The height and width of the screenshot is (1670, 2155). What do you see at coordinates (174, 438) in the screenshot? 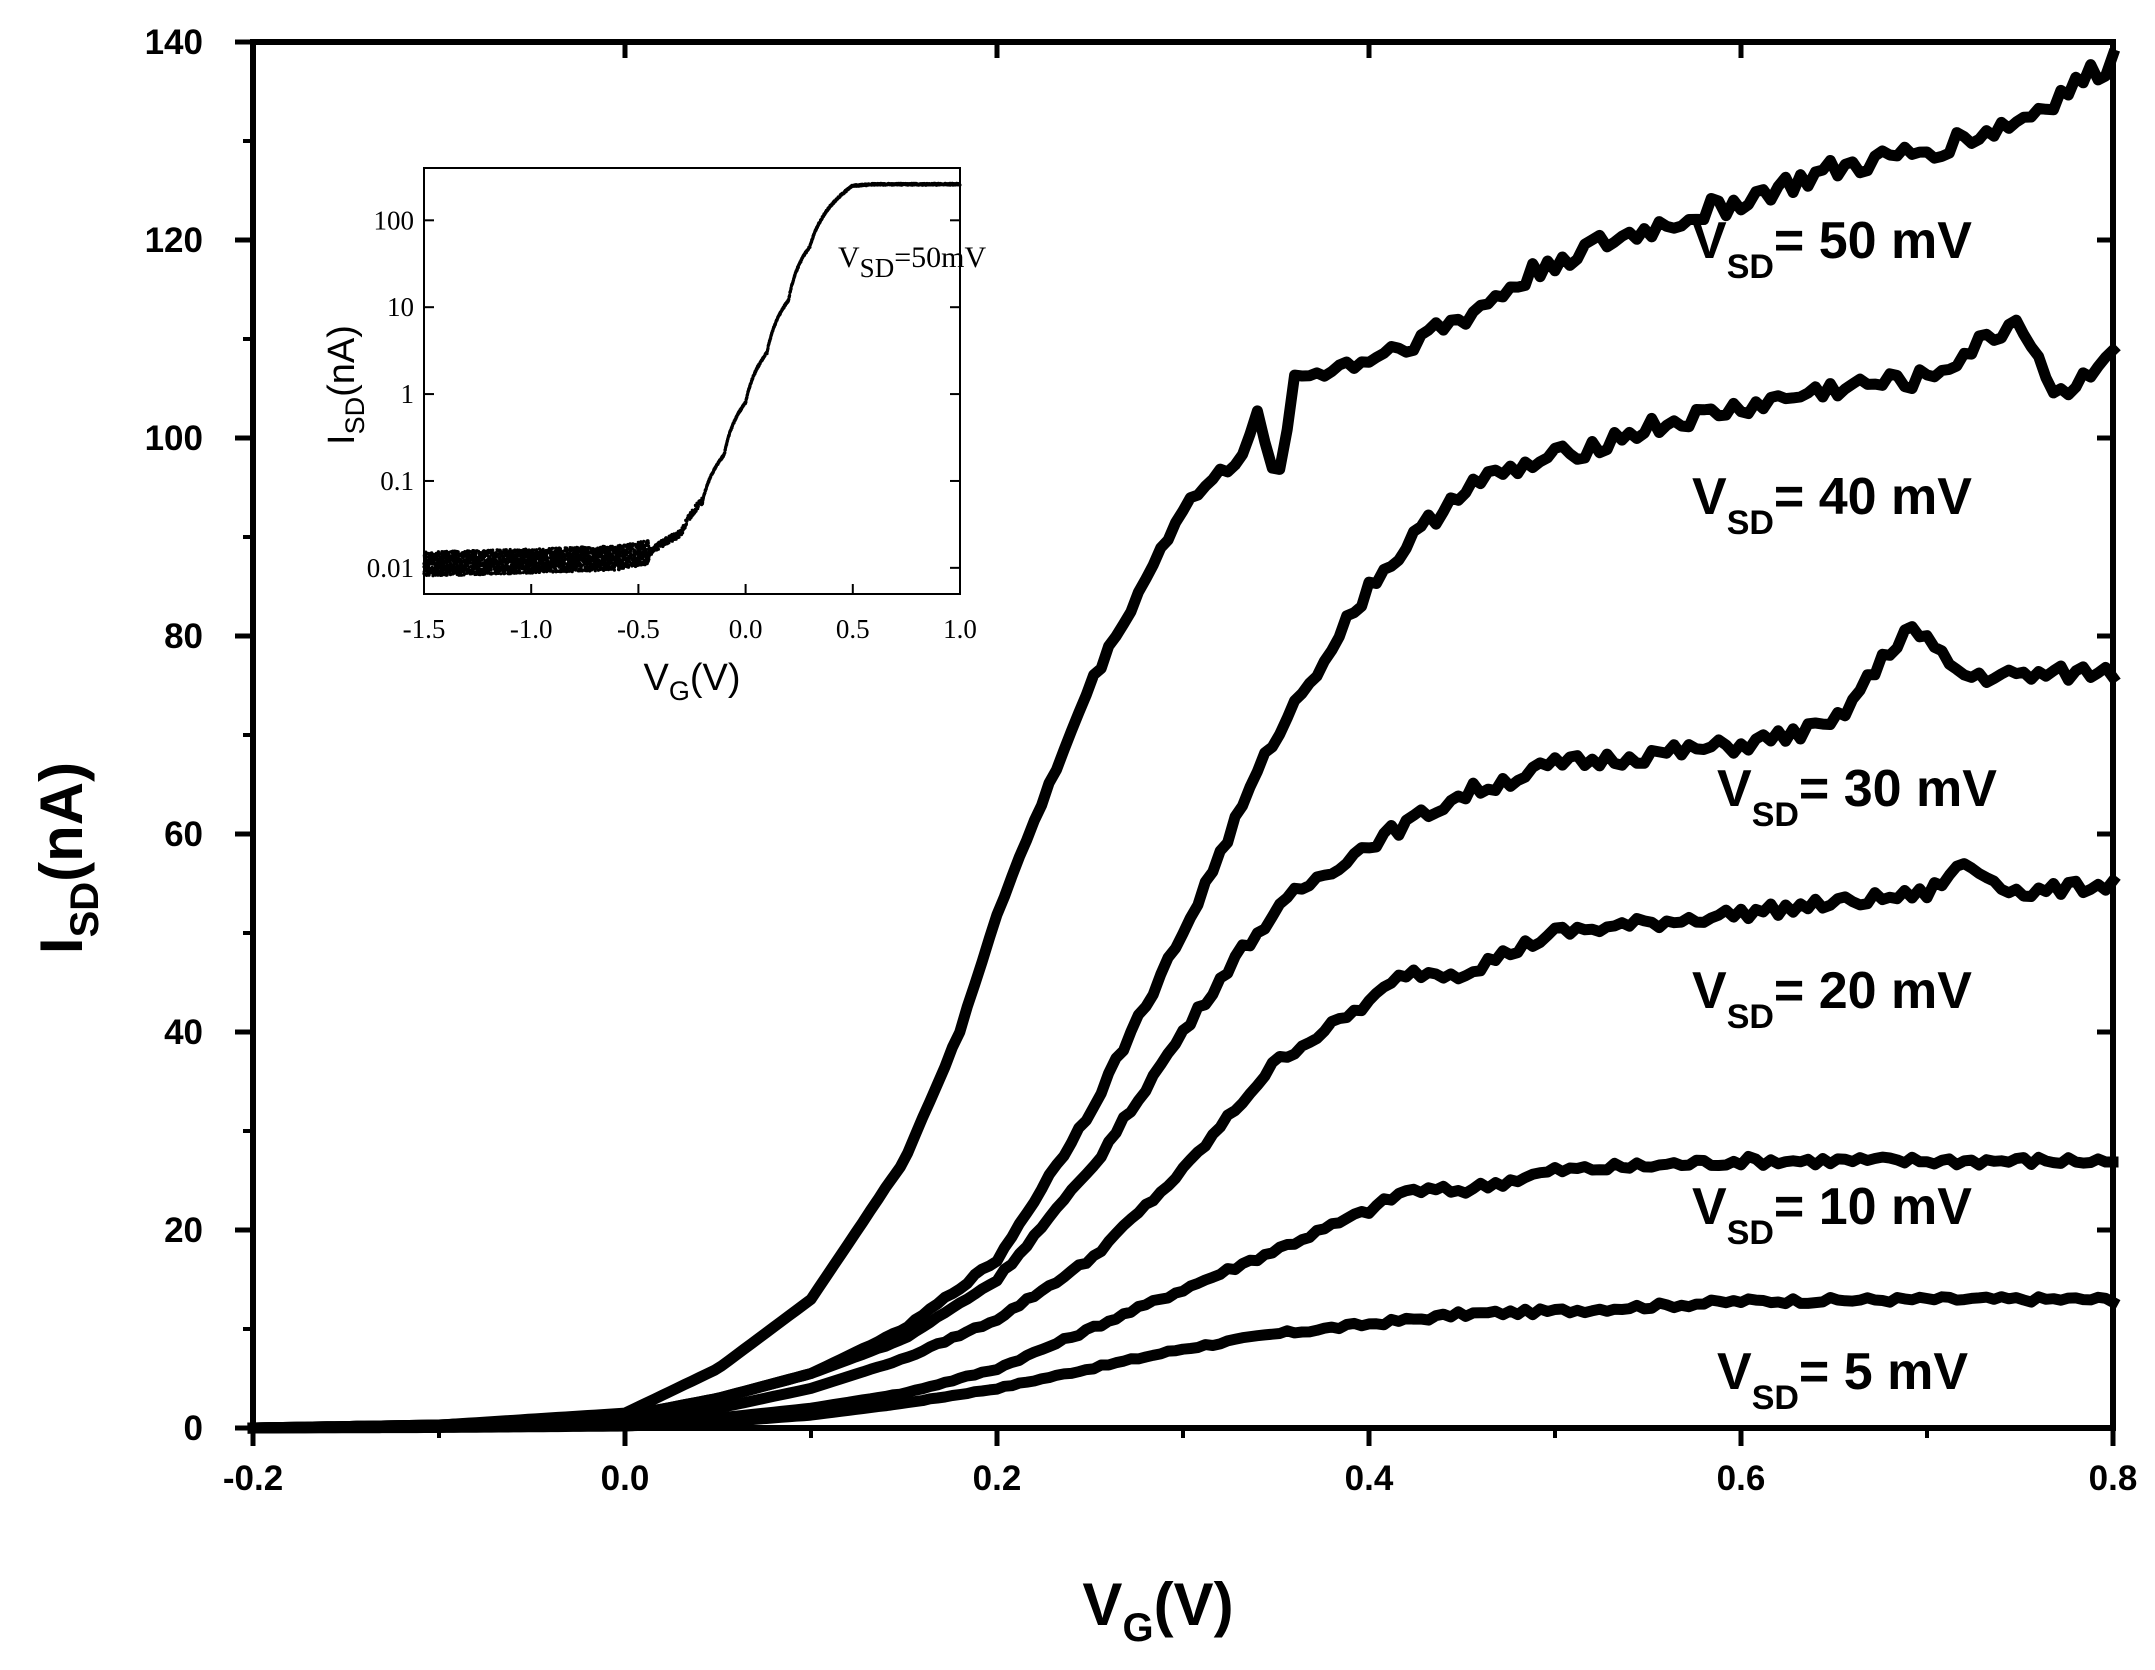
I see `y-tick-label: 100` at bounding box center [174, 438].